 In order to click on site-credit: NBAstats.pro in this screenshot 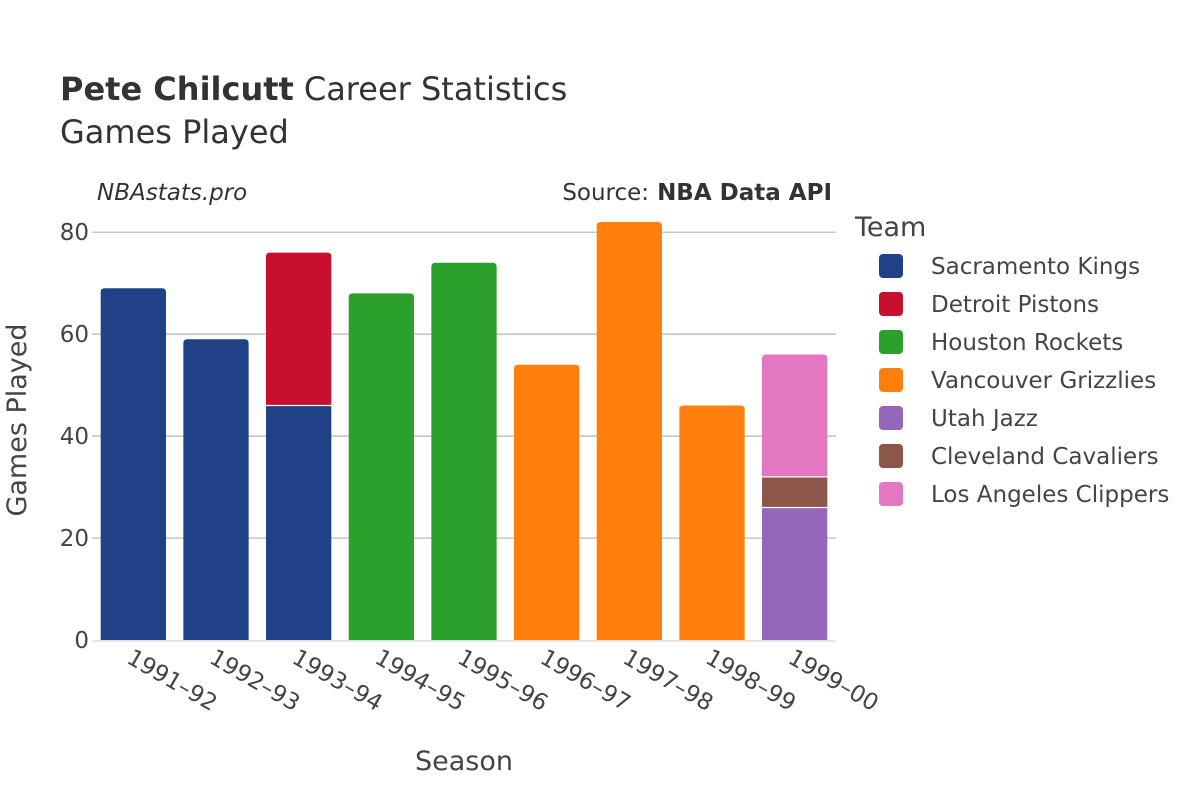, I will do `click(172, 193)`.